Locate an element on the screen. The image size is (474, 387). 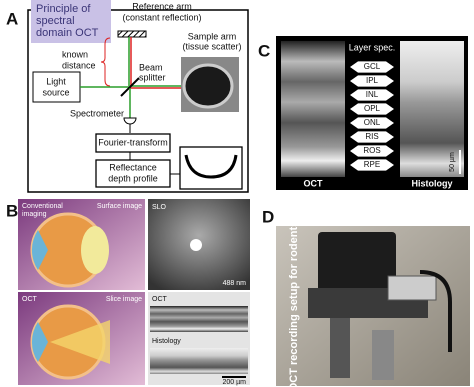
caption: Conventional is located at coordinates (42, 206).